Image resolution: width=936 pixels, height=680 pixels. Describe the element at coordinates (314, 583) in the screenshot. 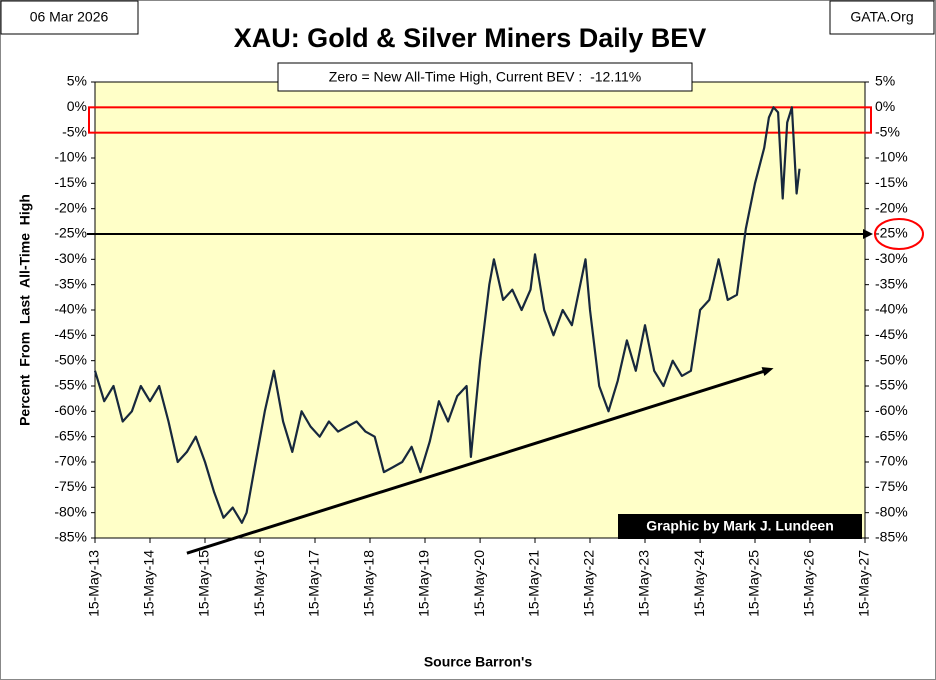

I see `x-tick-label: 15-May-17` at that location.